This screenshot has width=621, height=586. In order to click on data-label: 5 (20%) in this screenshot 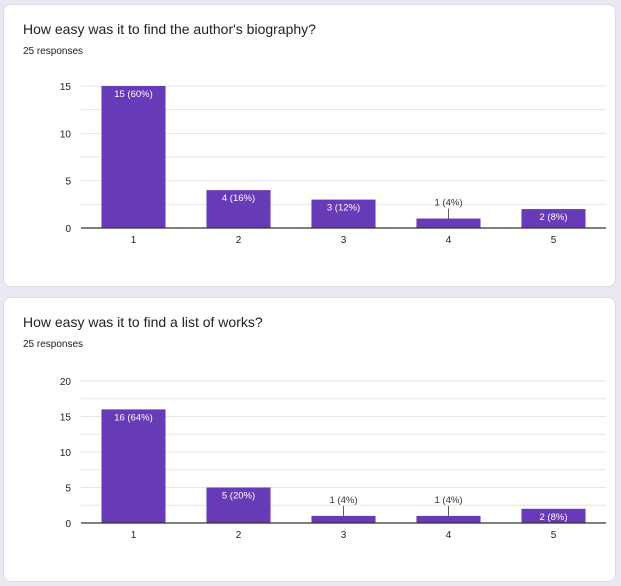, I will do `click(238, 496)`.